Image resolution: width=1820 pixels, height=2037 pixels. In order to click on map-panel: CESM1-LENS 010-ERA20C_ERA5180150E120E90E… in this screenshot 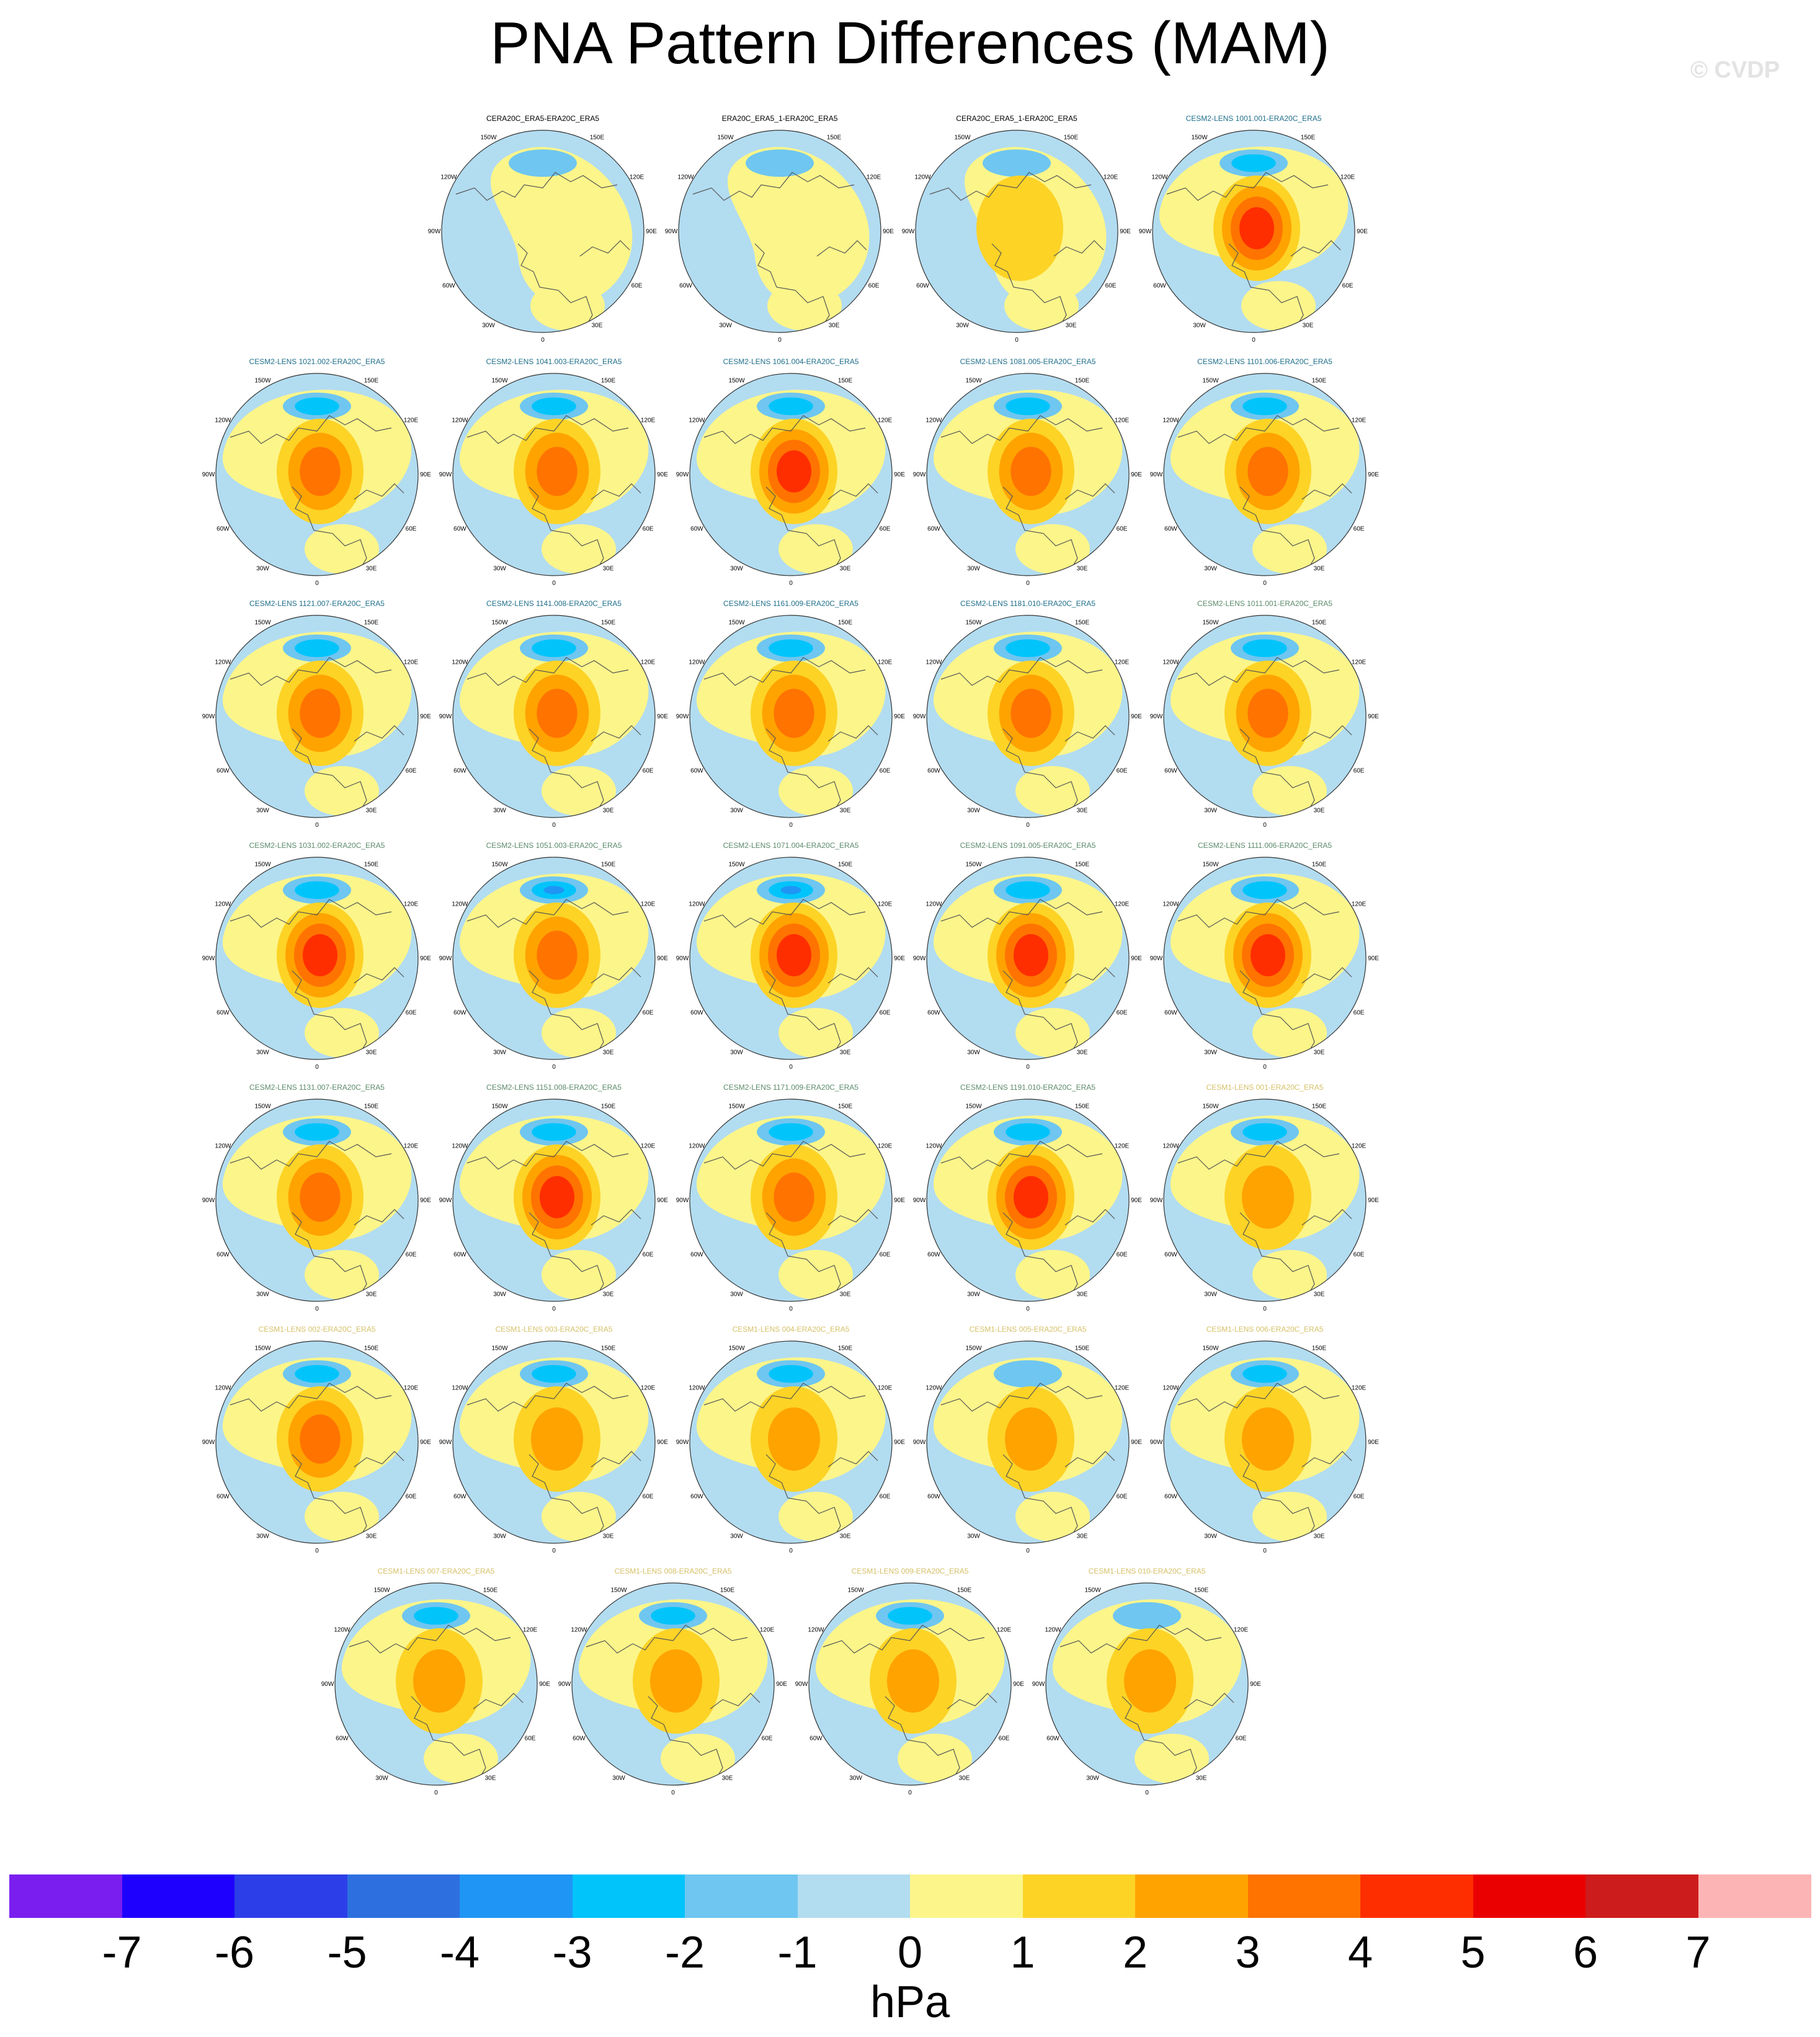, I will do `click(1147, 1684)`.